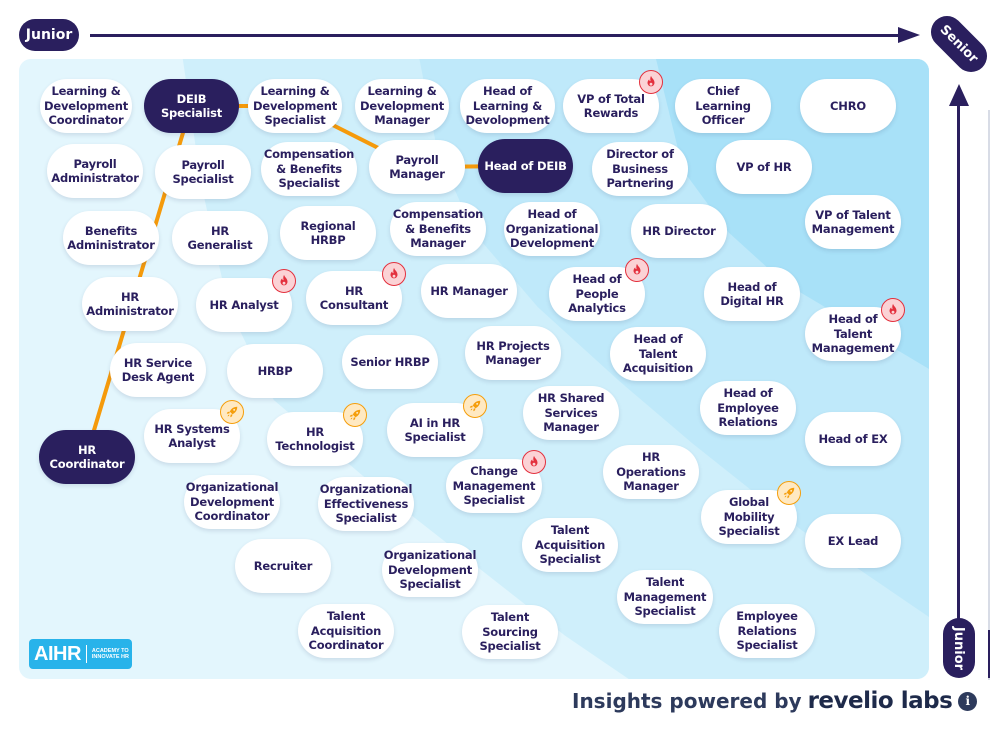 The height and width of the screenshot is (738, 990). What do you see at coordinates (958, 360) in the screenshot?
I see `vertical-axis-line` at bounding box center [958, 360].